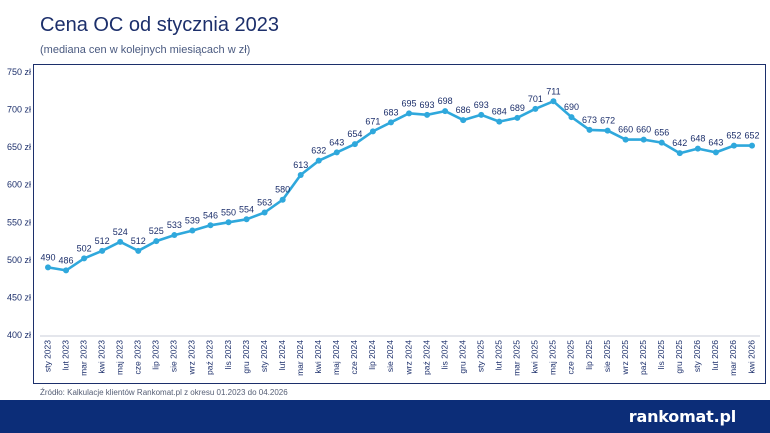 The width and height of the screenshot is (770, 433). I want to click on x-tick-label: lis 2023, so click(228, 355).